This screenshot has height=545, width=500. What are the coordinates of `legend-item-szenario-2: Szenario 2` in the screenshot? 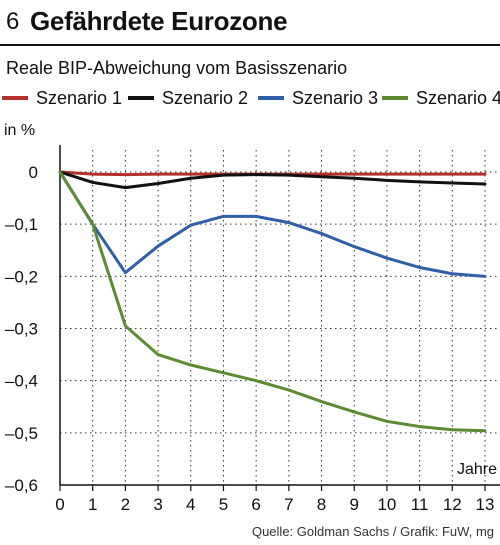 It's located at (188, 98).